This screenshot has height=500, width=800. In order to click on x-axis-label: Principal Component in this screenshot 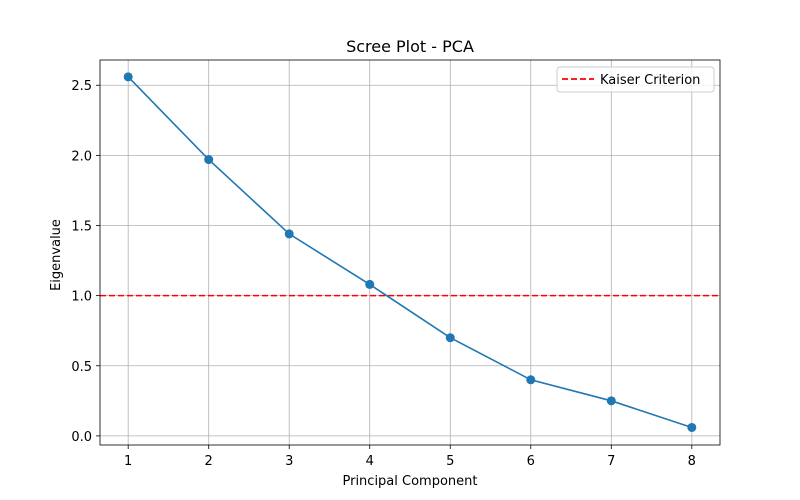, I will do `click(409, 481)`.